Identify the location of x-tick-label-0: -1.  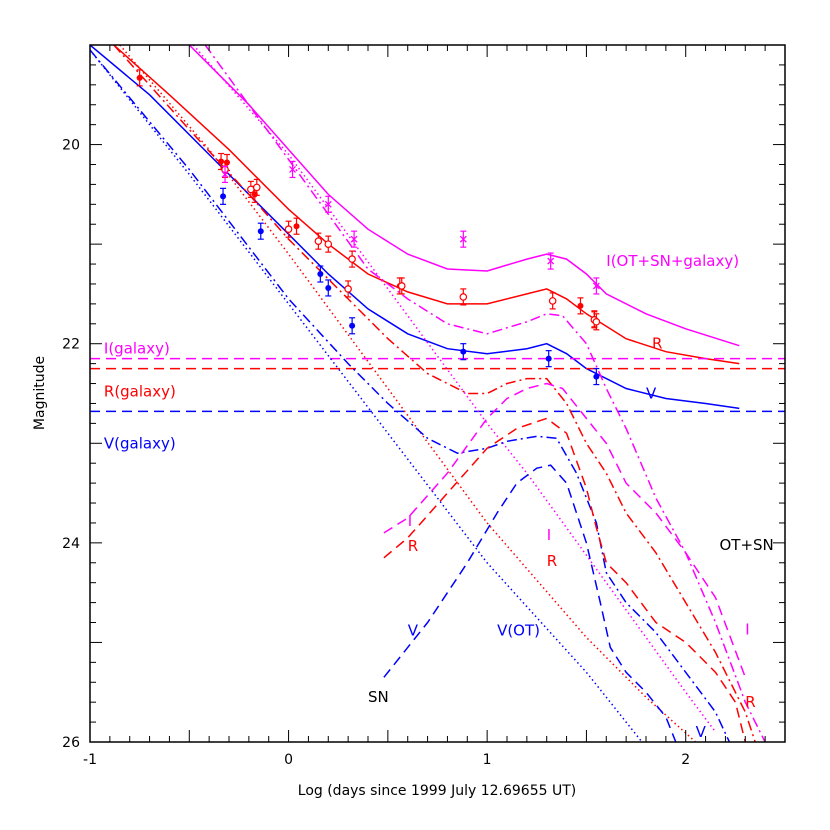
(90, 760).